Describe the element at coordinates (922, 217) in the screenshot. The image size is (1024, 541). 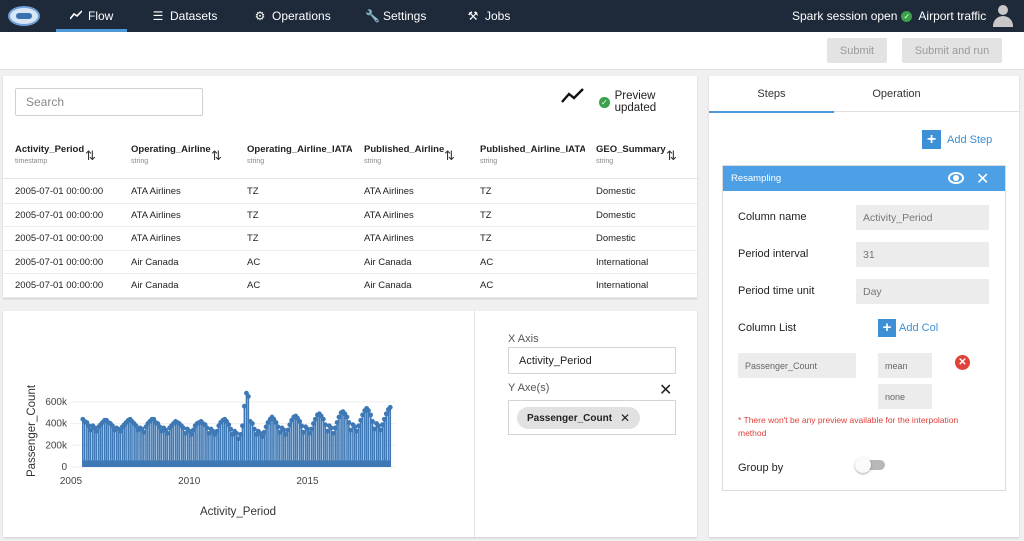
I see `column-name-field: Activity_Period` at that location.